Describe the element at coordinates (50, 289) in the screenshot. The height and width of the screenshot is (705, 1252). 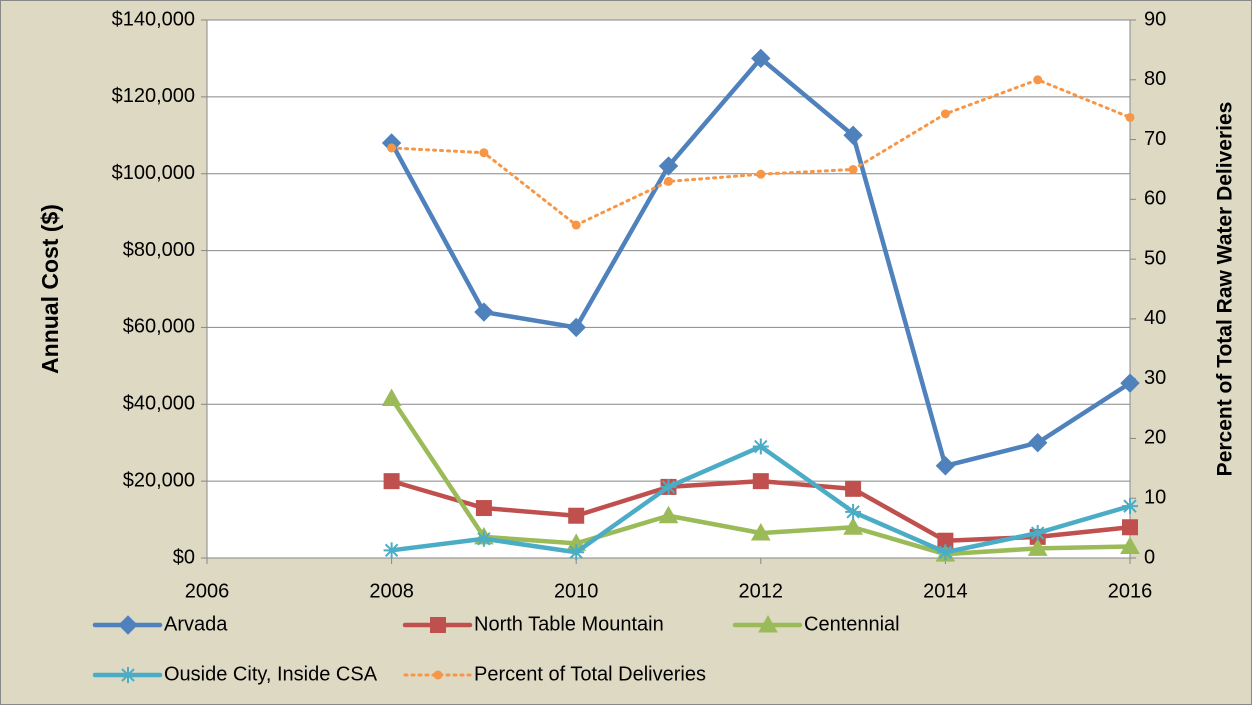
I see `y-axis-label: Annual Cost ($)` at that location.